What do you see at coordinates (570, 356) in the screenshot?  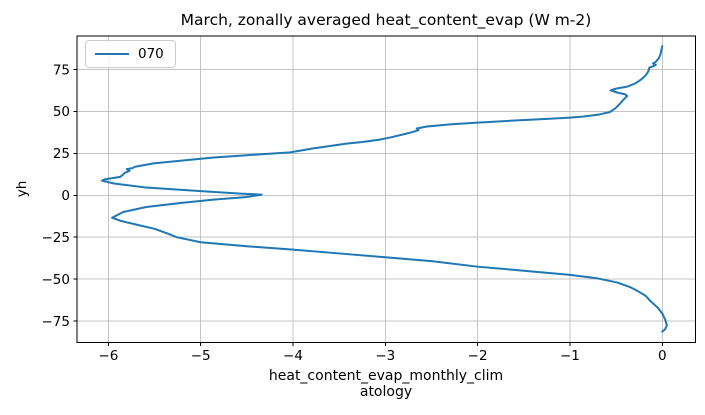 I see `x-tick-label: −1` at bounding box center [570, 356].